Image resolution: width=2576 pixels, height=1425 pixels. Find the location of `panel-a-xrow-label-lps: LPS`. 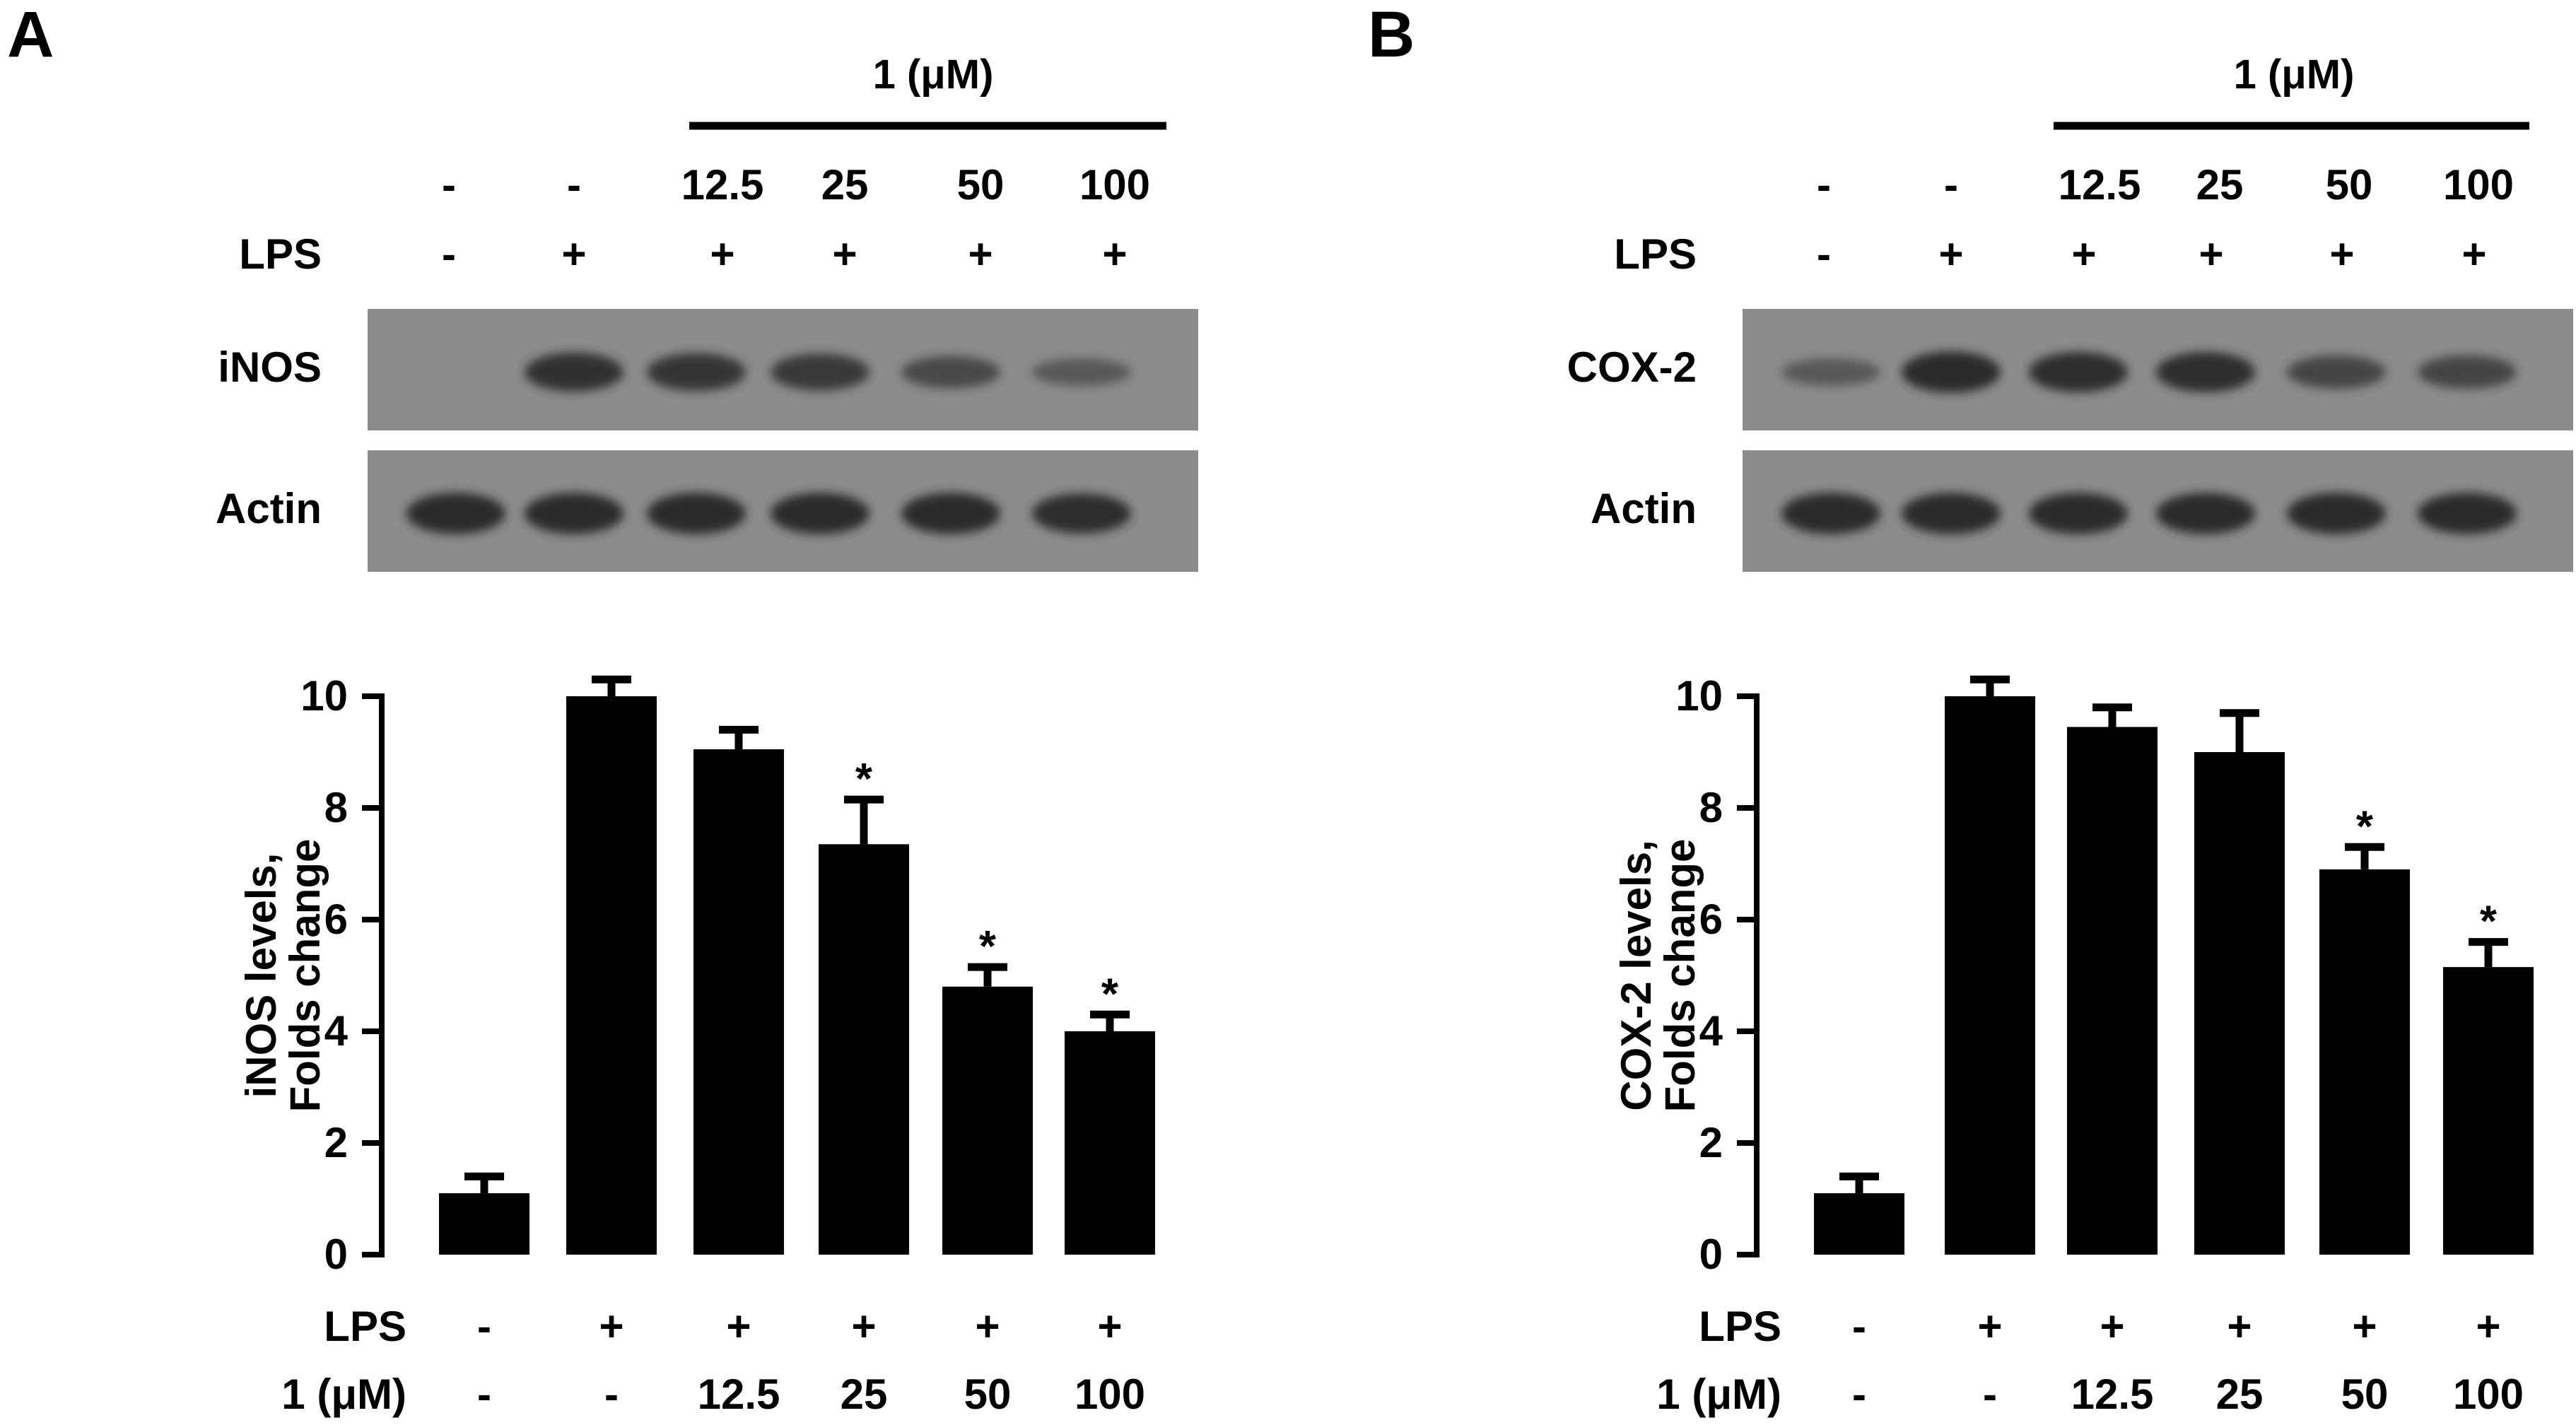

panel-a-xrow-label-lps: LPS is located at coordinates (365, 1326).